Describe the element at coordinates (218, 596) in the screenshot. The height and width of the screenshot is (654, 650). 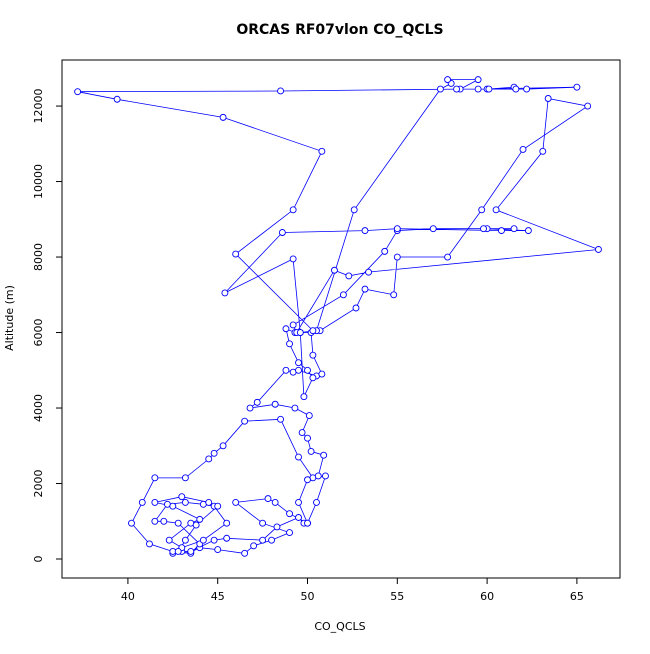
I see `x-tick-label: 45` at that location.